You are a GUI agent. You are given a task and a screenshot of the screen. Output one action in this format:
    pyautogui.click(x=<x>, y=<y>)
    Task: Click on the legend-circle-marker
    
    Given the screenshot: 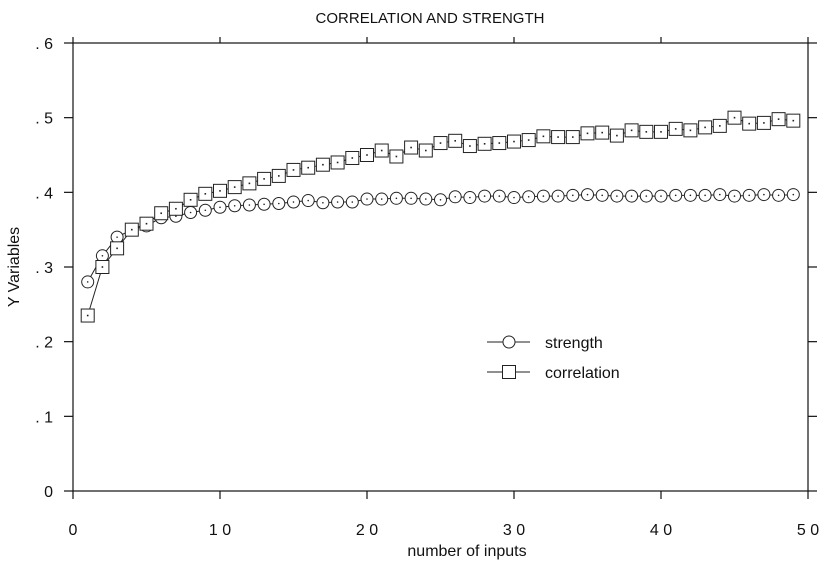 What is the action you would take?
    pyautogui.click(x=509, y=342)
    